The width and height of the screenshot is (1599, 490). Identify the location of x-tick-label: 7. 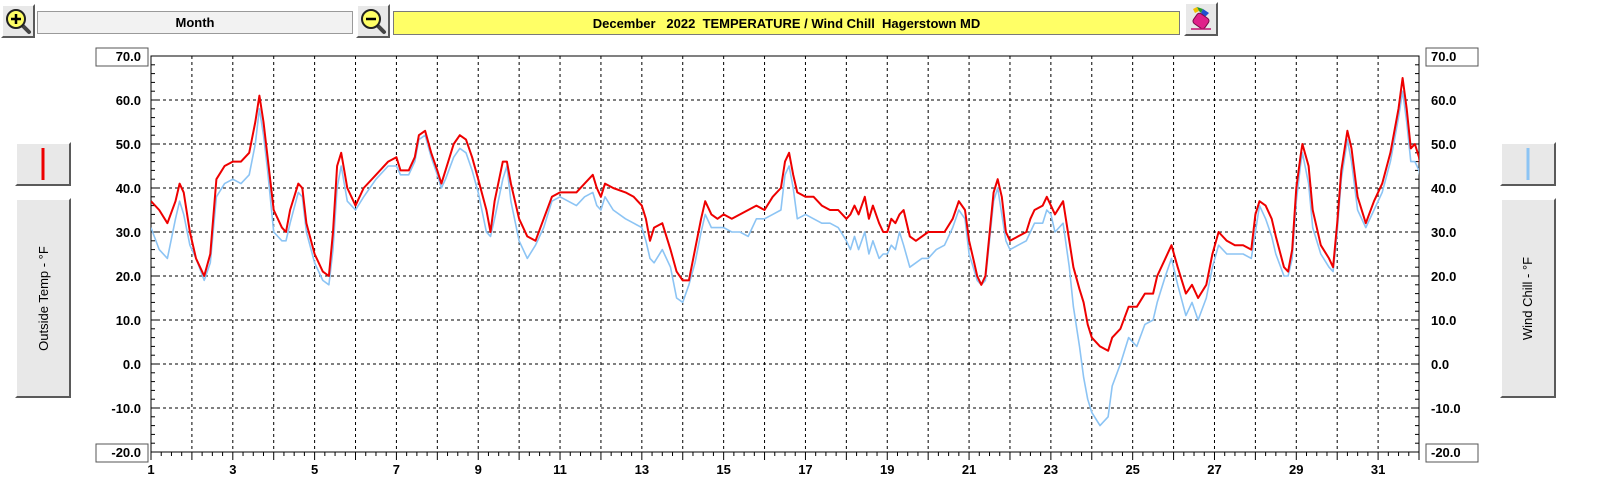
(396, 469).